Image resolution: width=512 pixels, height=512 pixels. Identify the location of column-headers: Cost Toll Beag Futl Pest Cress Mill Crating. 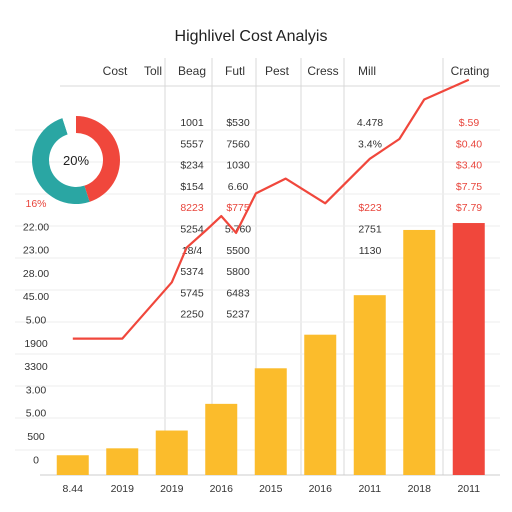
(296, 71).